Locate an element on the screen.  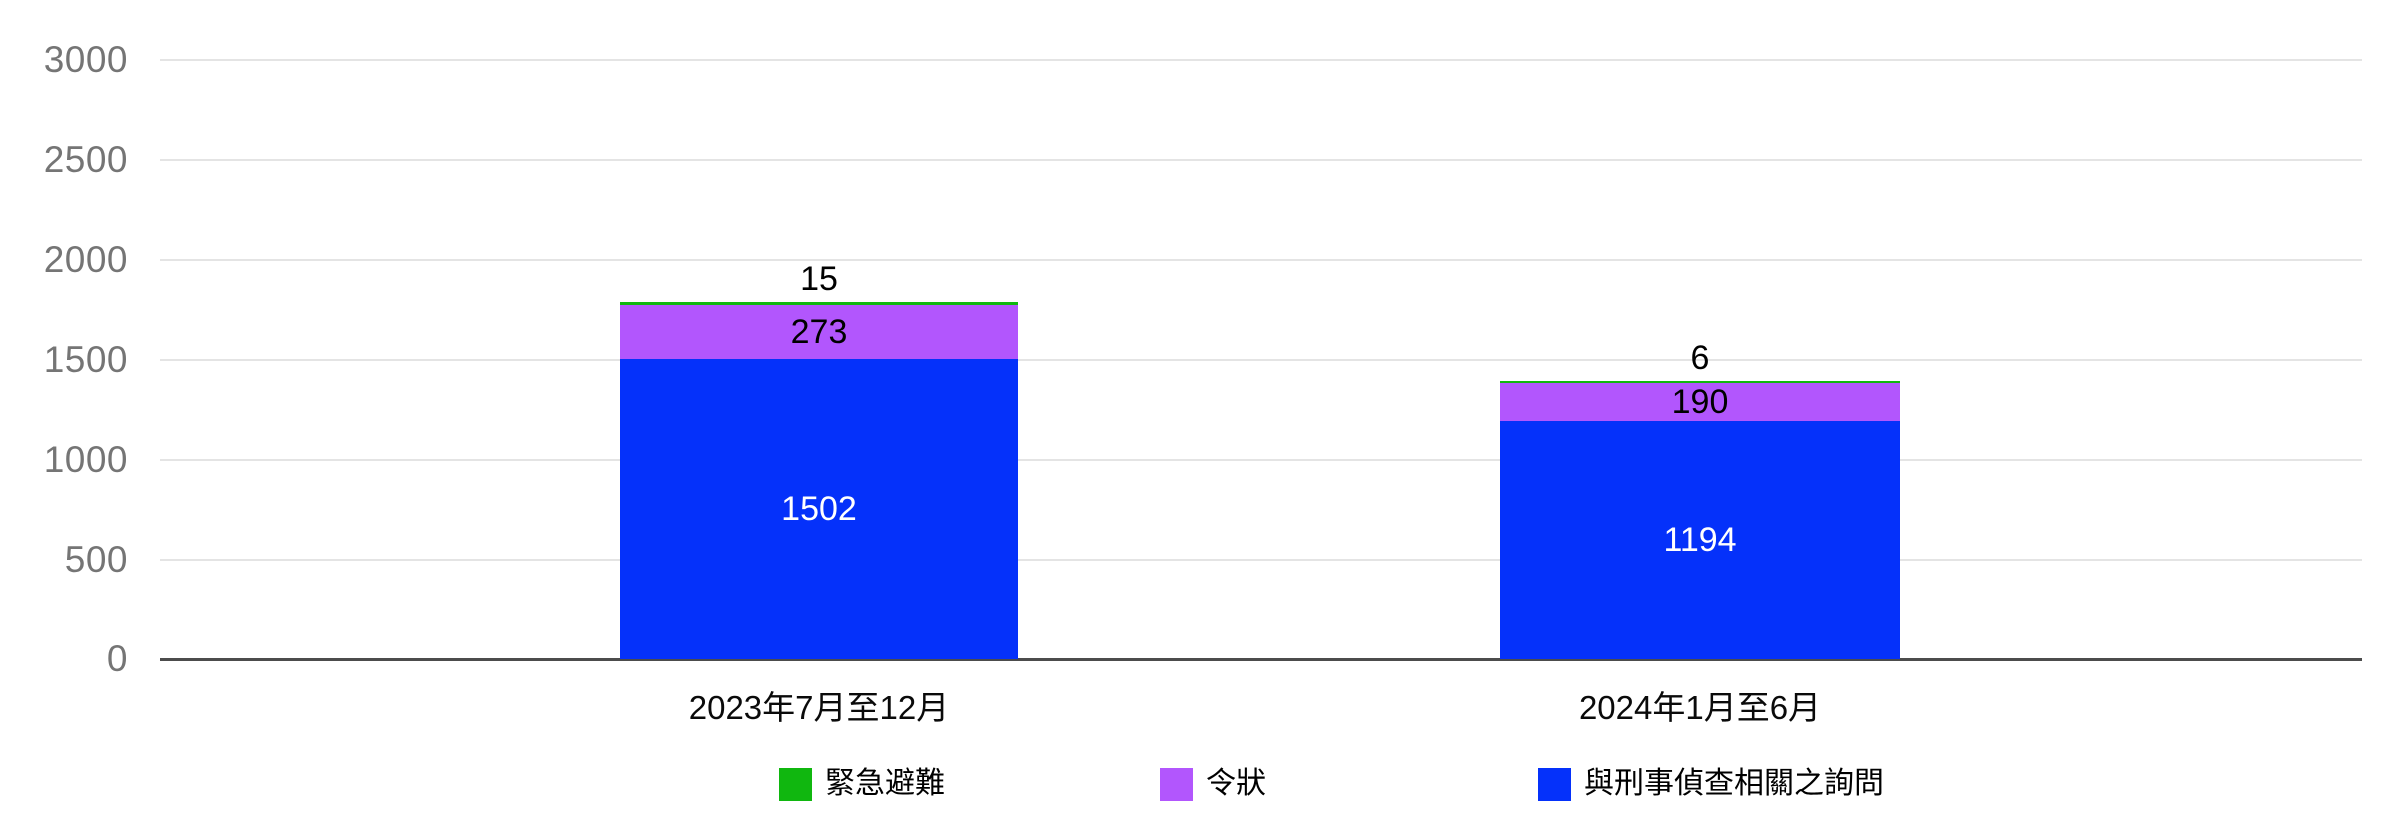
y-tick-500: 500 is located at coordinates (96, 559).